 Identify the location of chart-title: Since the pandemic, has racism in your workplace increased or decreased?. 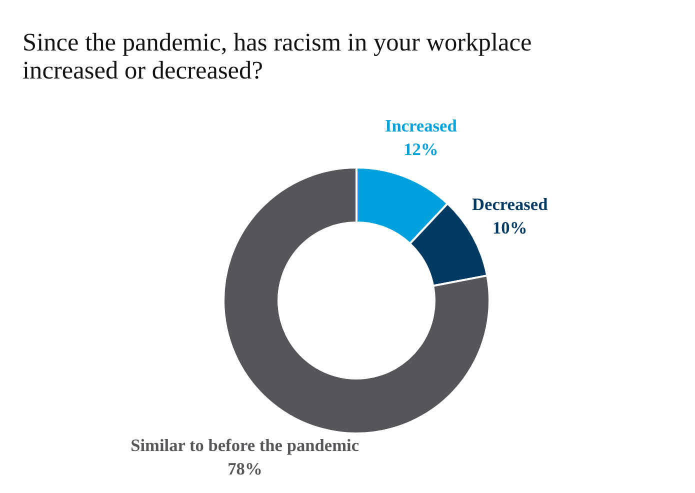
(277, 56).